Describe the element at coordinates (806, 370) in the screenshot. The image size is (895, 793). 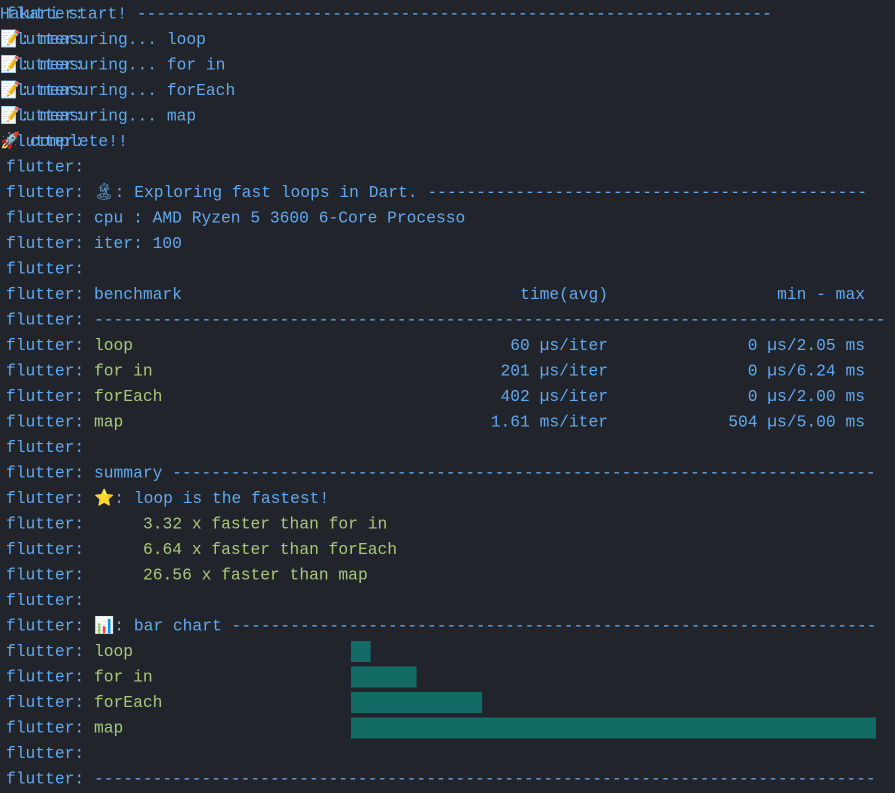
I see `min-max: 0 µs/6.24 ms` at that location.